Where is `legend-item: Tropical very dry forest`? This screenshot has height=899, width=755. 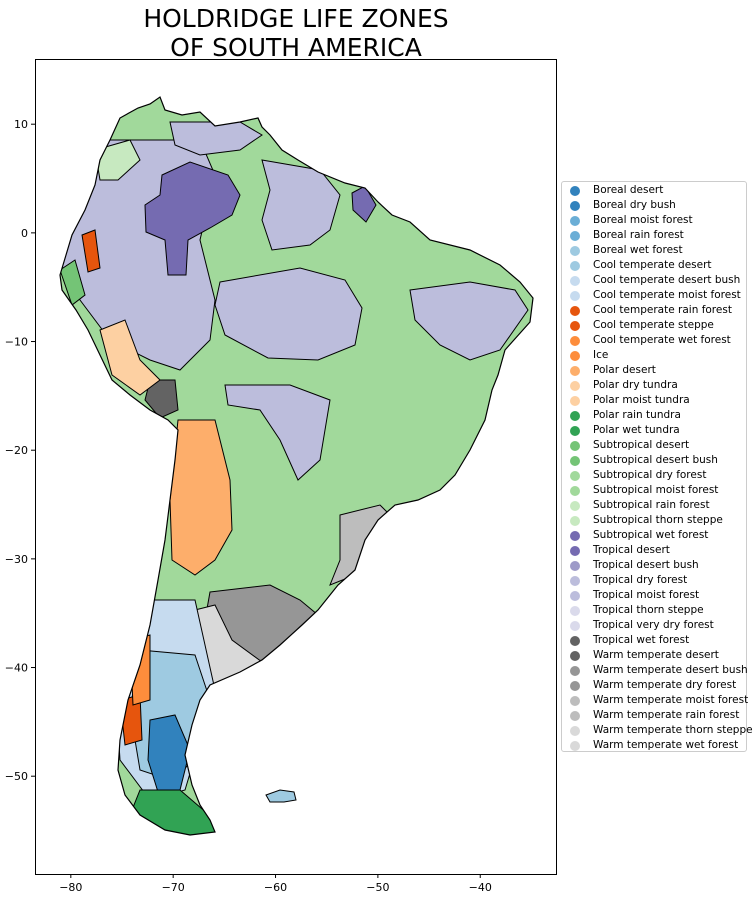 legend-item: Tropical very dry forest is located at coordinates (658, 625).